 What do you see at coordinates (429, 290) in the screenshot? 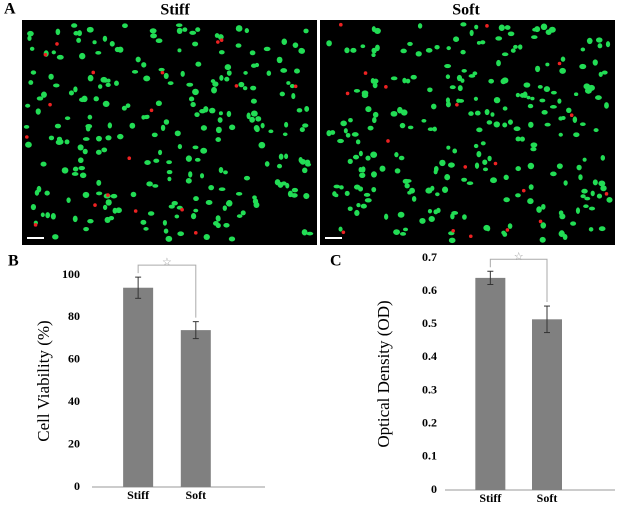
I see `y-tick-label: 0.6` at bounding box center [429, 290].